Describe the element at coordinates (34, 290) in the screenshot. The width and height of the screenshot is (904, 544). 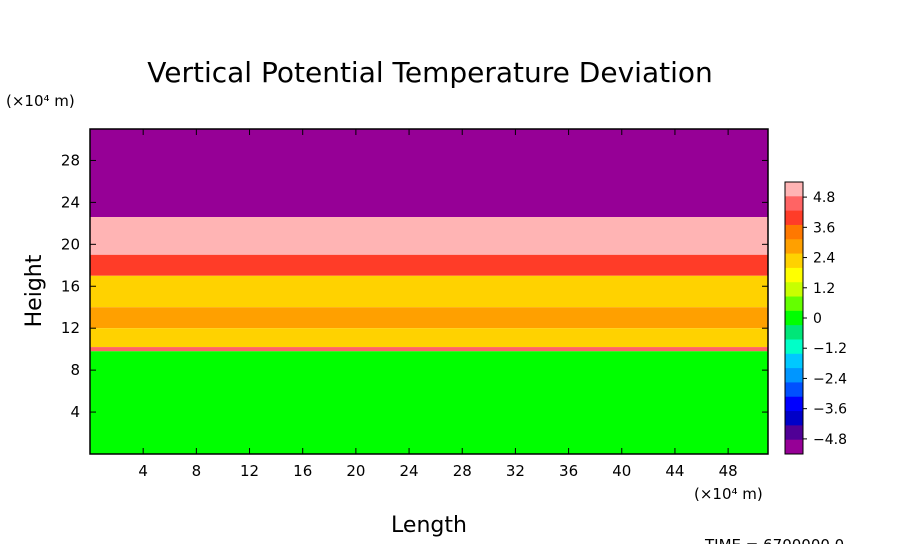
I see `y-axis-label: Height` at that location.